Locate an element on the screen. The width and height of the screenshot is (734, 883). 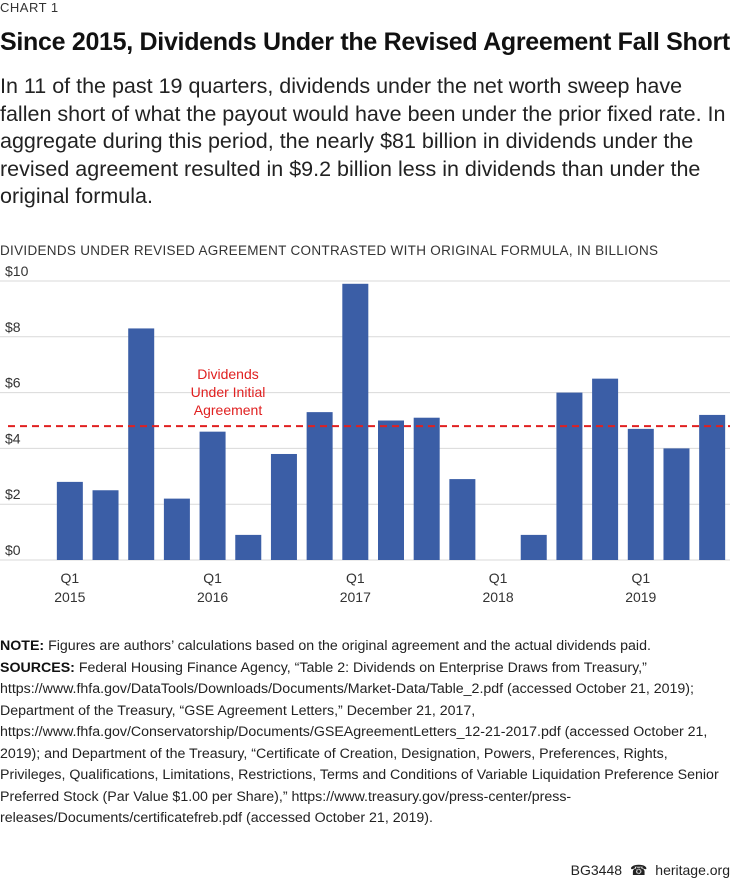
footer: BG3448 ☎ heritage.org is located at coordinates (650, 870).